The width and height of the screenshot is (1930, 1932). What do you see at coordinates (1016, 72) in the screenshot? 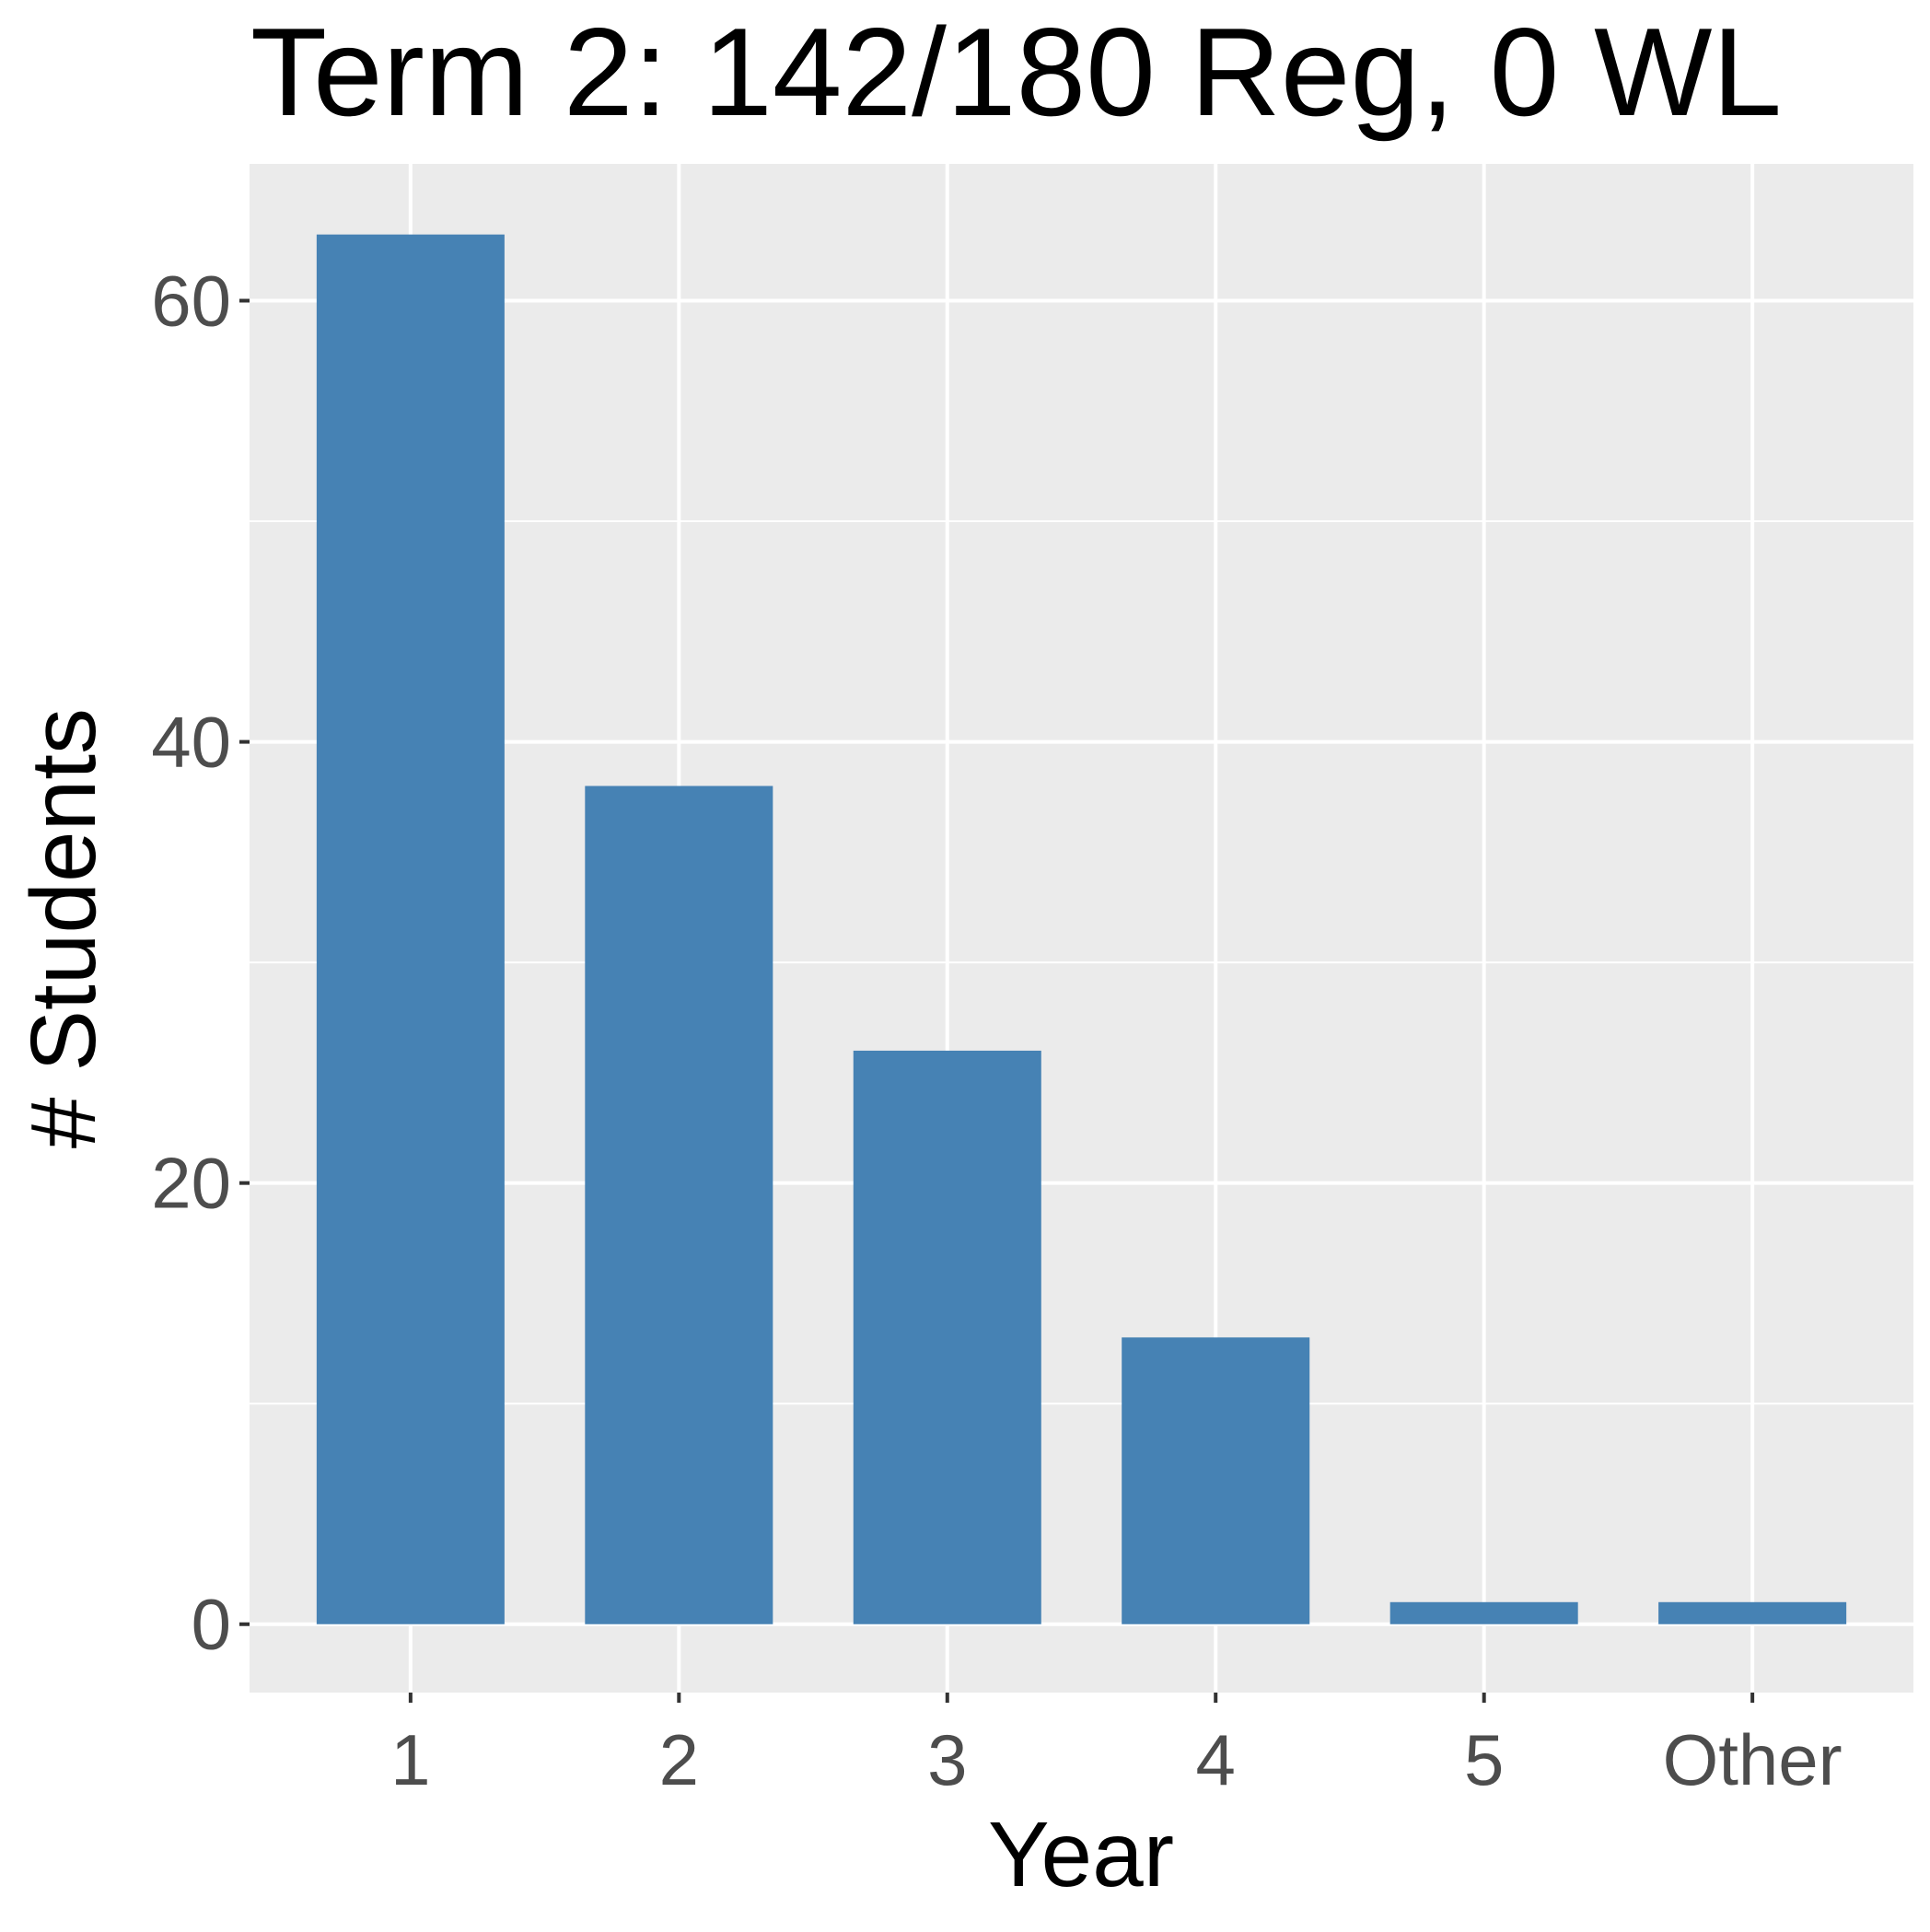
I see `chart-title: Term 2: 142/180 Reg, 0 WL` at bounding box center [1016, 72].